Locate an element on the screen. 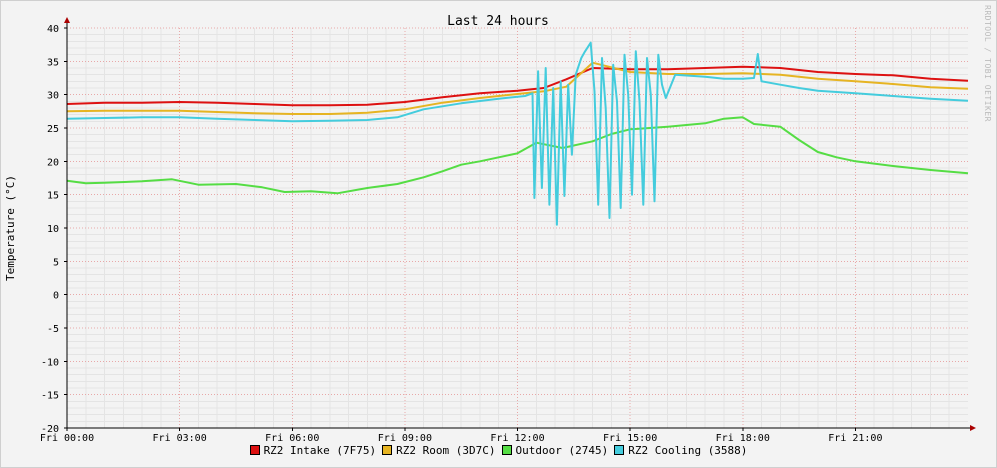 The width and height of the screenshot is (997, 468). x-tick-label: Fri 06:00 is located at coordinates (292, 438).